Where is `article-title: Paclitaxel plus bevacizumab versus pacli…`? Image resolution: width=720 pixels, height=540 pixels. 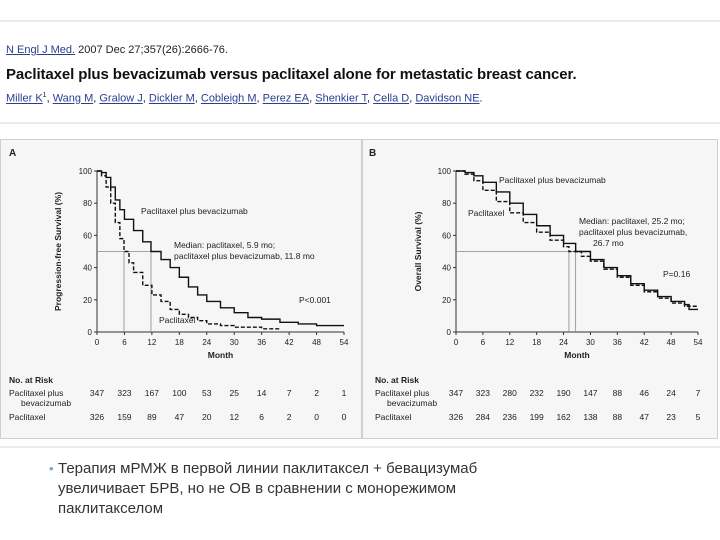
article-title: Paclitaxel plus bevacizumab versus pacli… is located at coordinates (291, 74).